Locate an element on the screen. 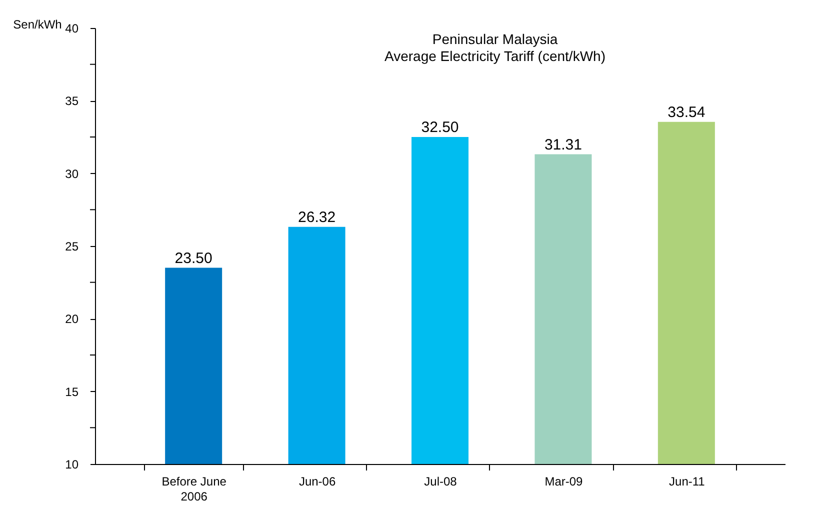  data-label: 31.31 is located at coordinates (563, 145).